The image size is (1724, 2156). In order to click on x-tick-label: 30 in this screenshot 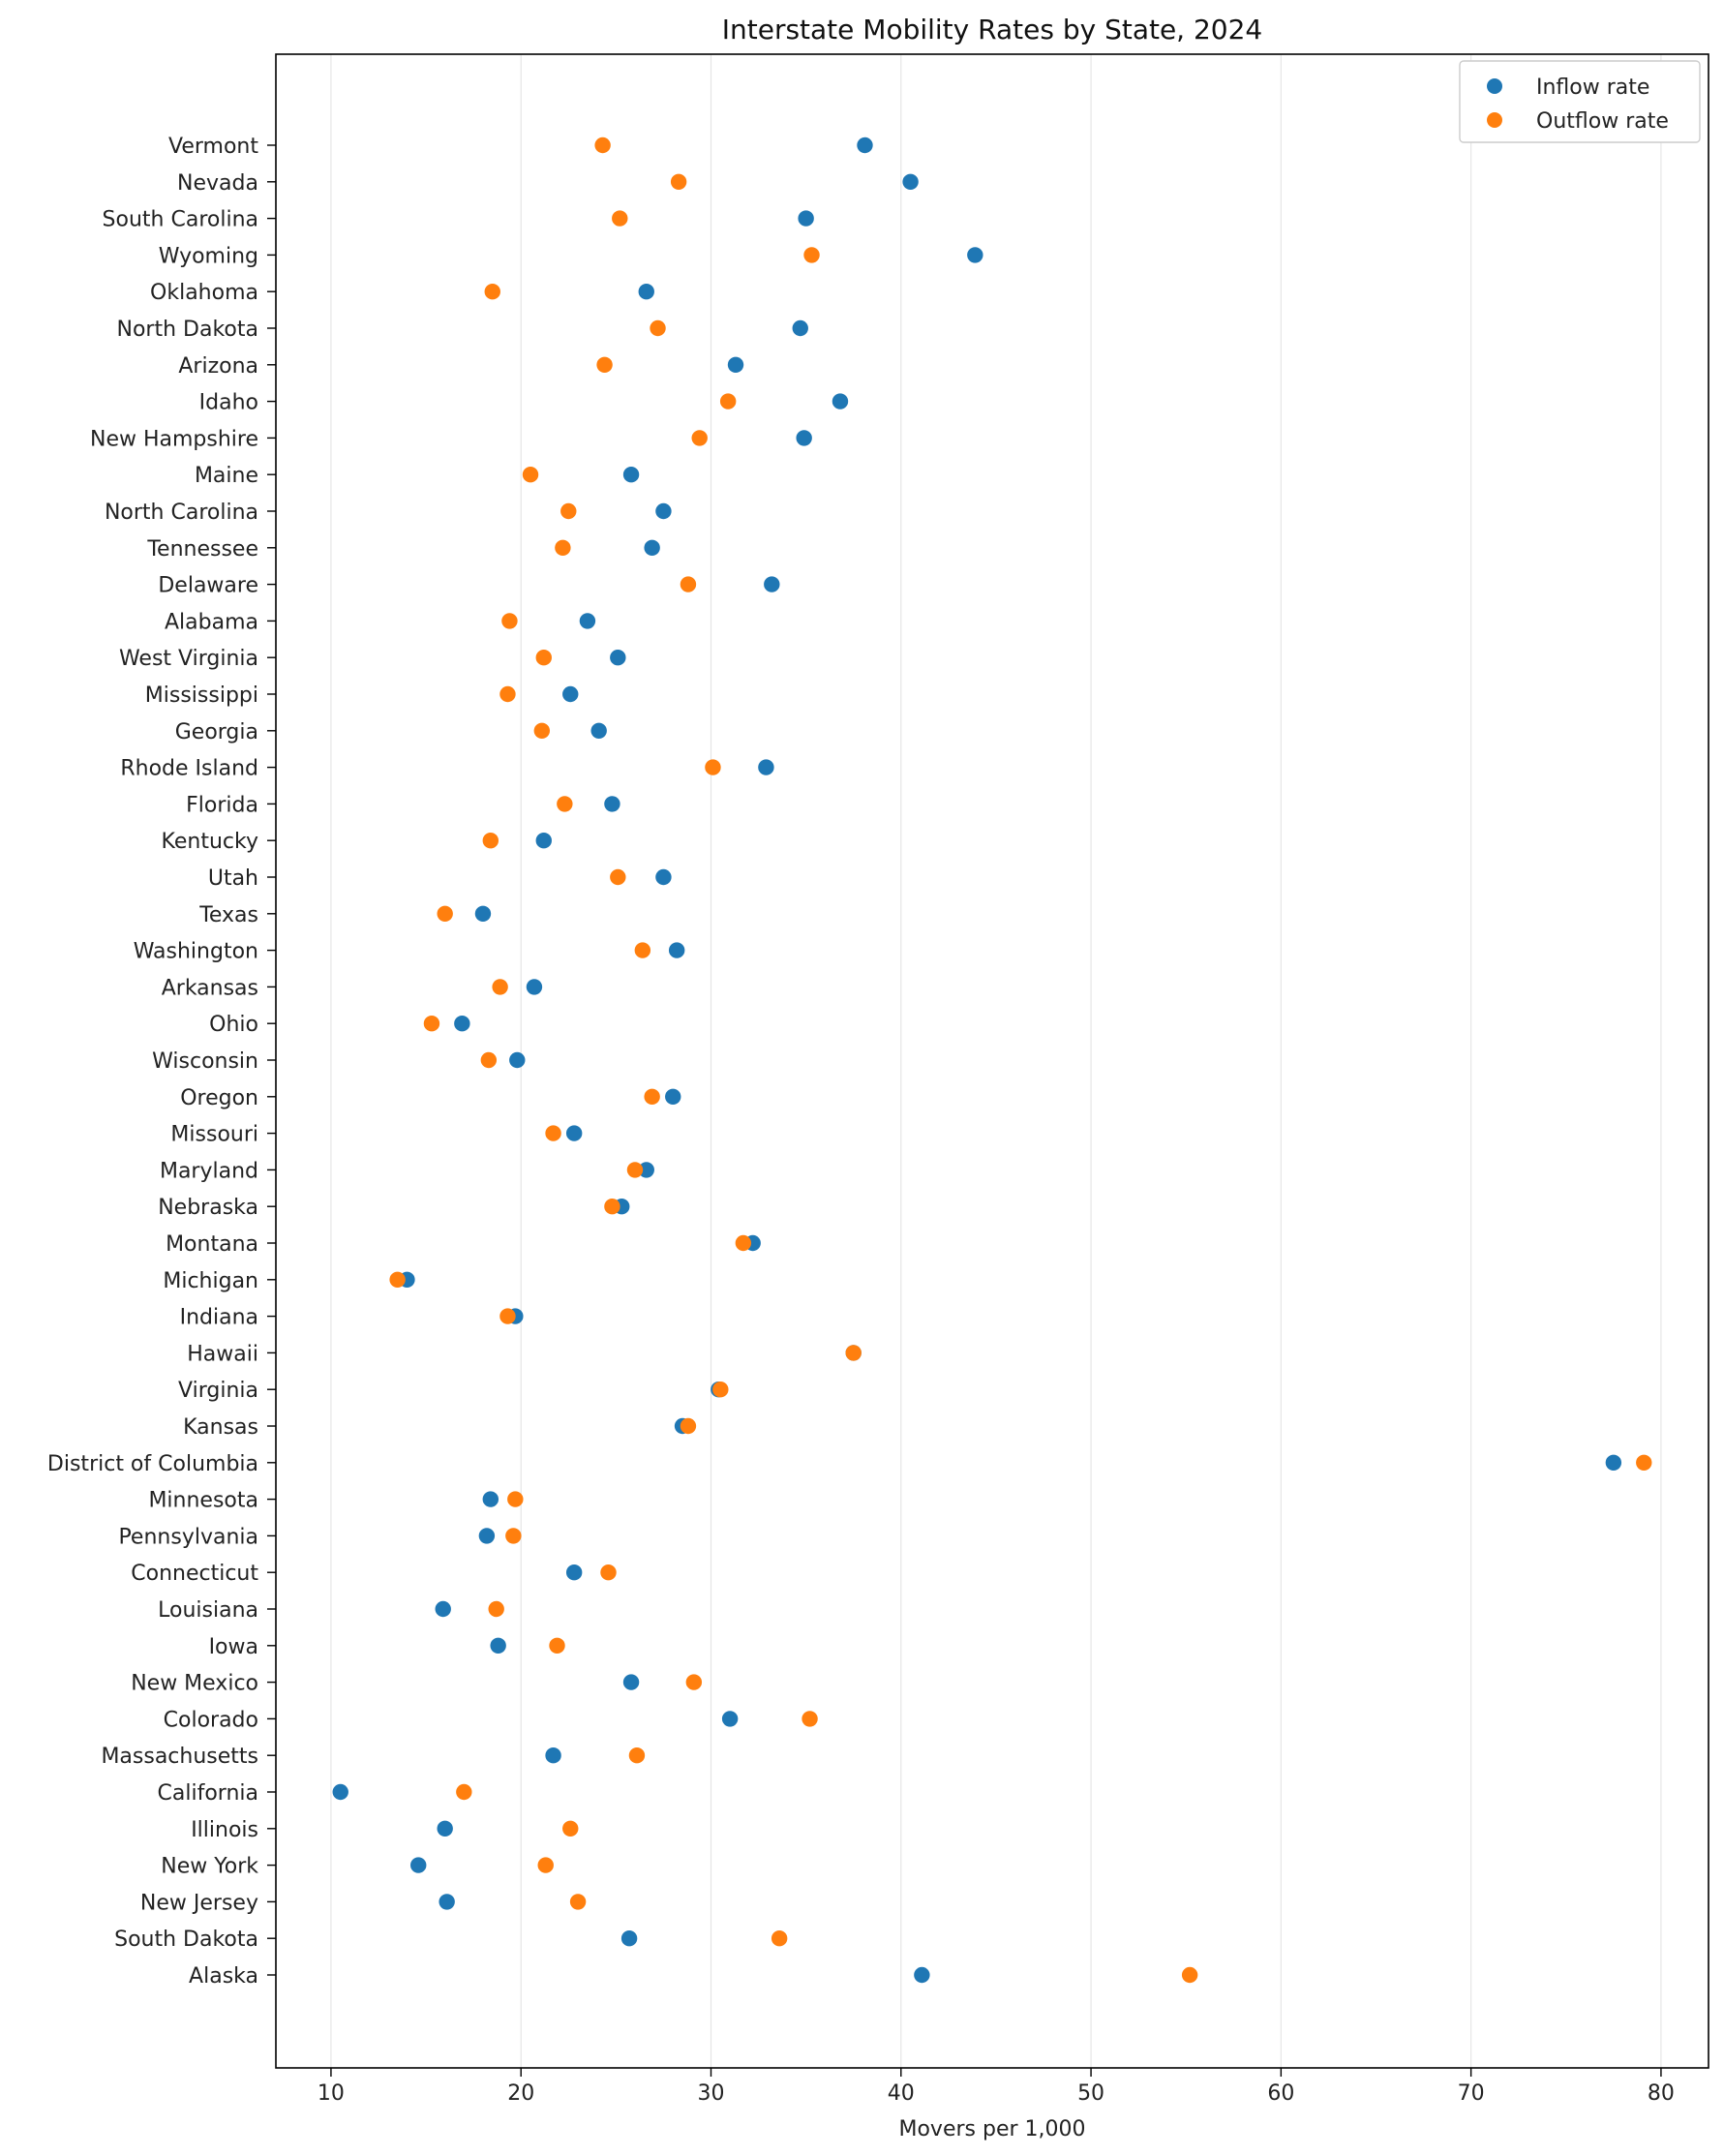, I will do `click(710, 2094)`.